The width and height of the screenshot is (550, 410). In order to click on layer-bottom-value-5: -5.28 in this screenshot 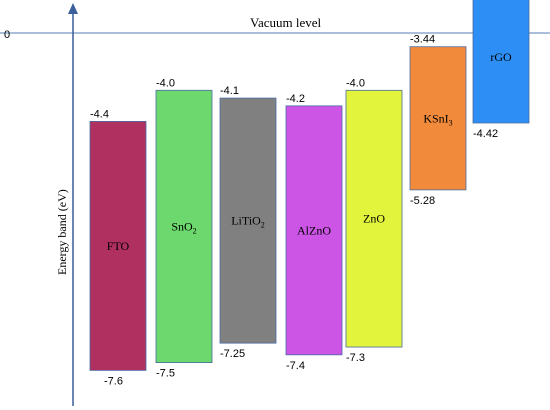, I will do `click(422, 201)`.